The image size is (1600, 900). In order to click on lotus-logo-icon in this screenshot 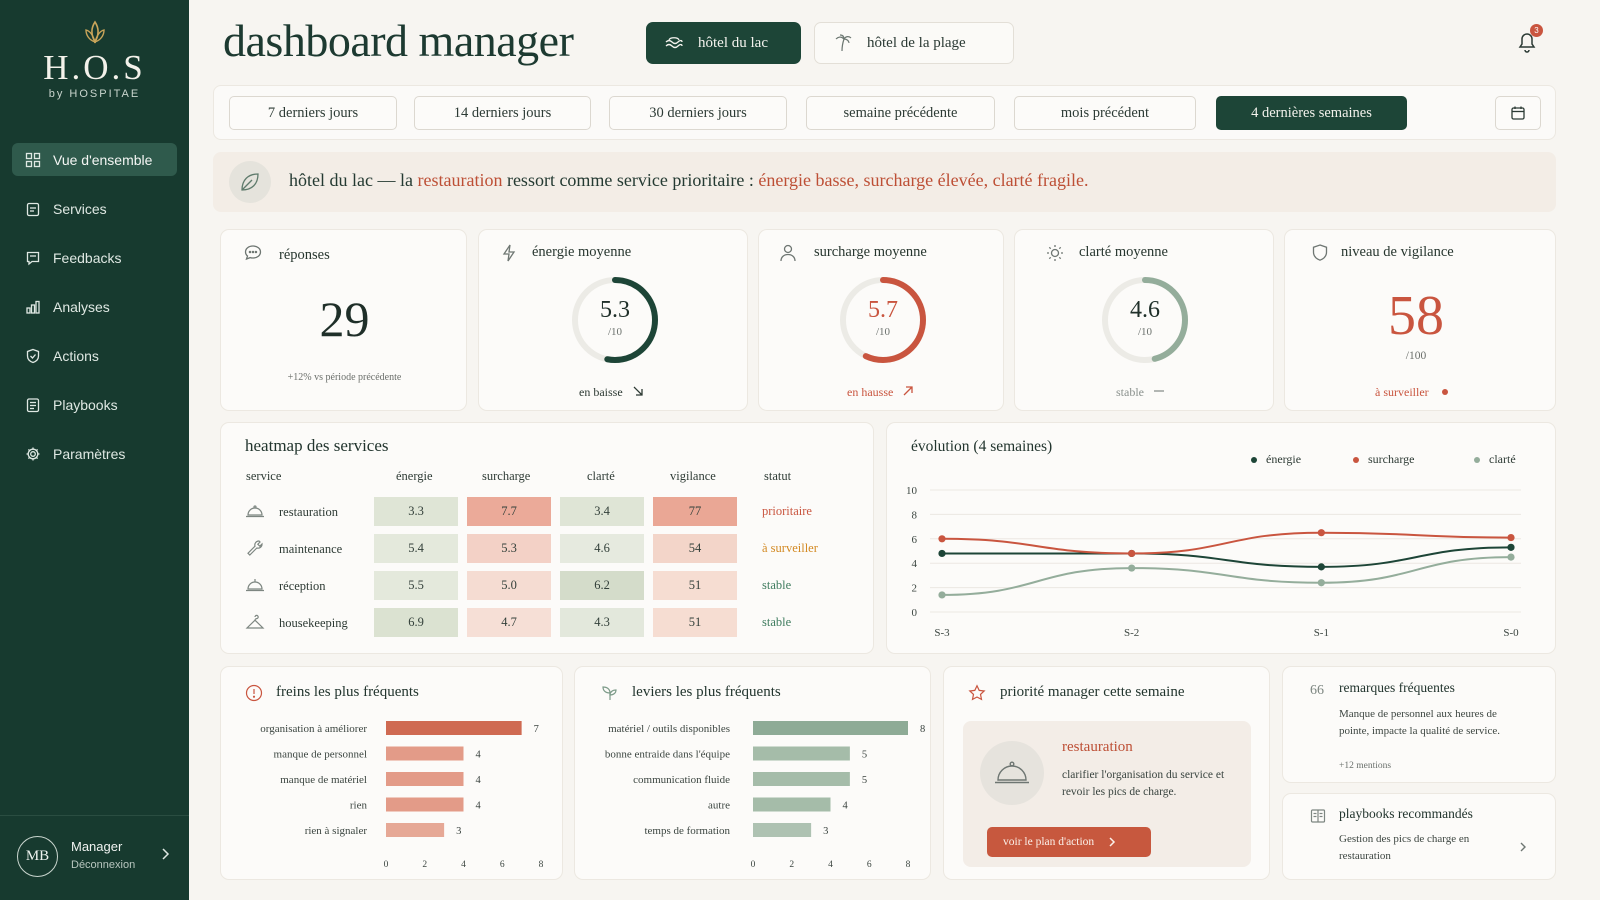, I will do `click(94, 32)`.